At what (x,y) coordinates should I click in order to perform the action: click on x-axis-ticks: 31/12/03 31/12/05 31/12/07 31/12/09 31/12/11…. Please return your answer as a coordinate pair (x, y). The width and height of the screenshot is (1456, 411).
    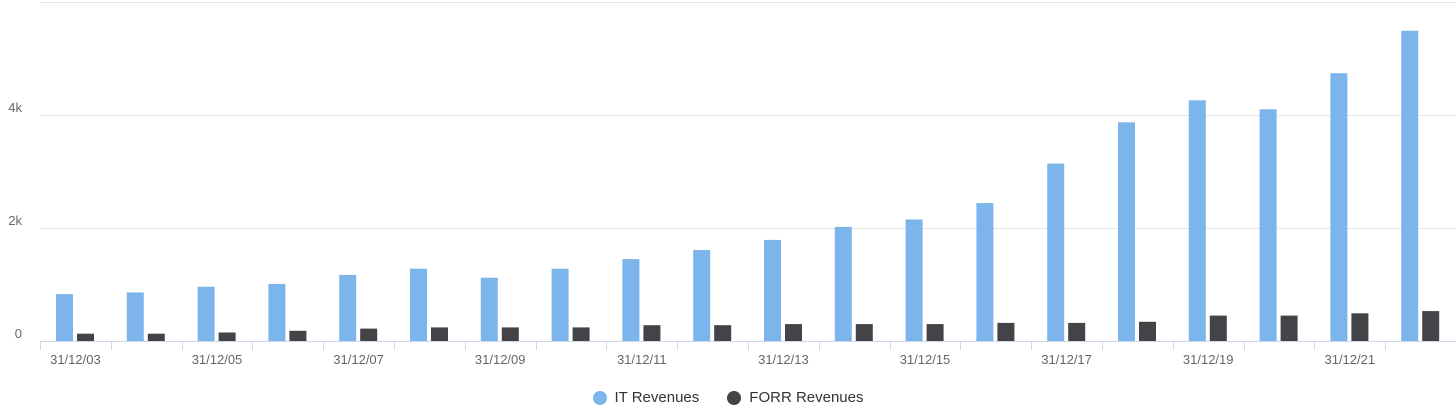
    Looking at the image, I should click on (713, 354).